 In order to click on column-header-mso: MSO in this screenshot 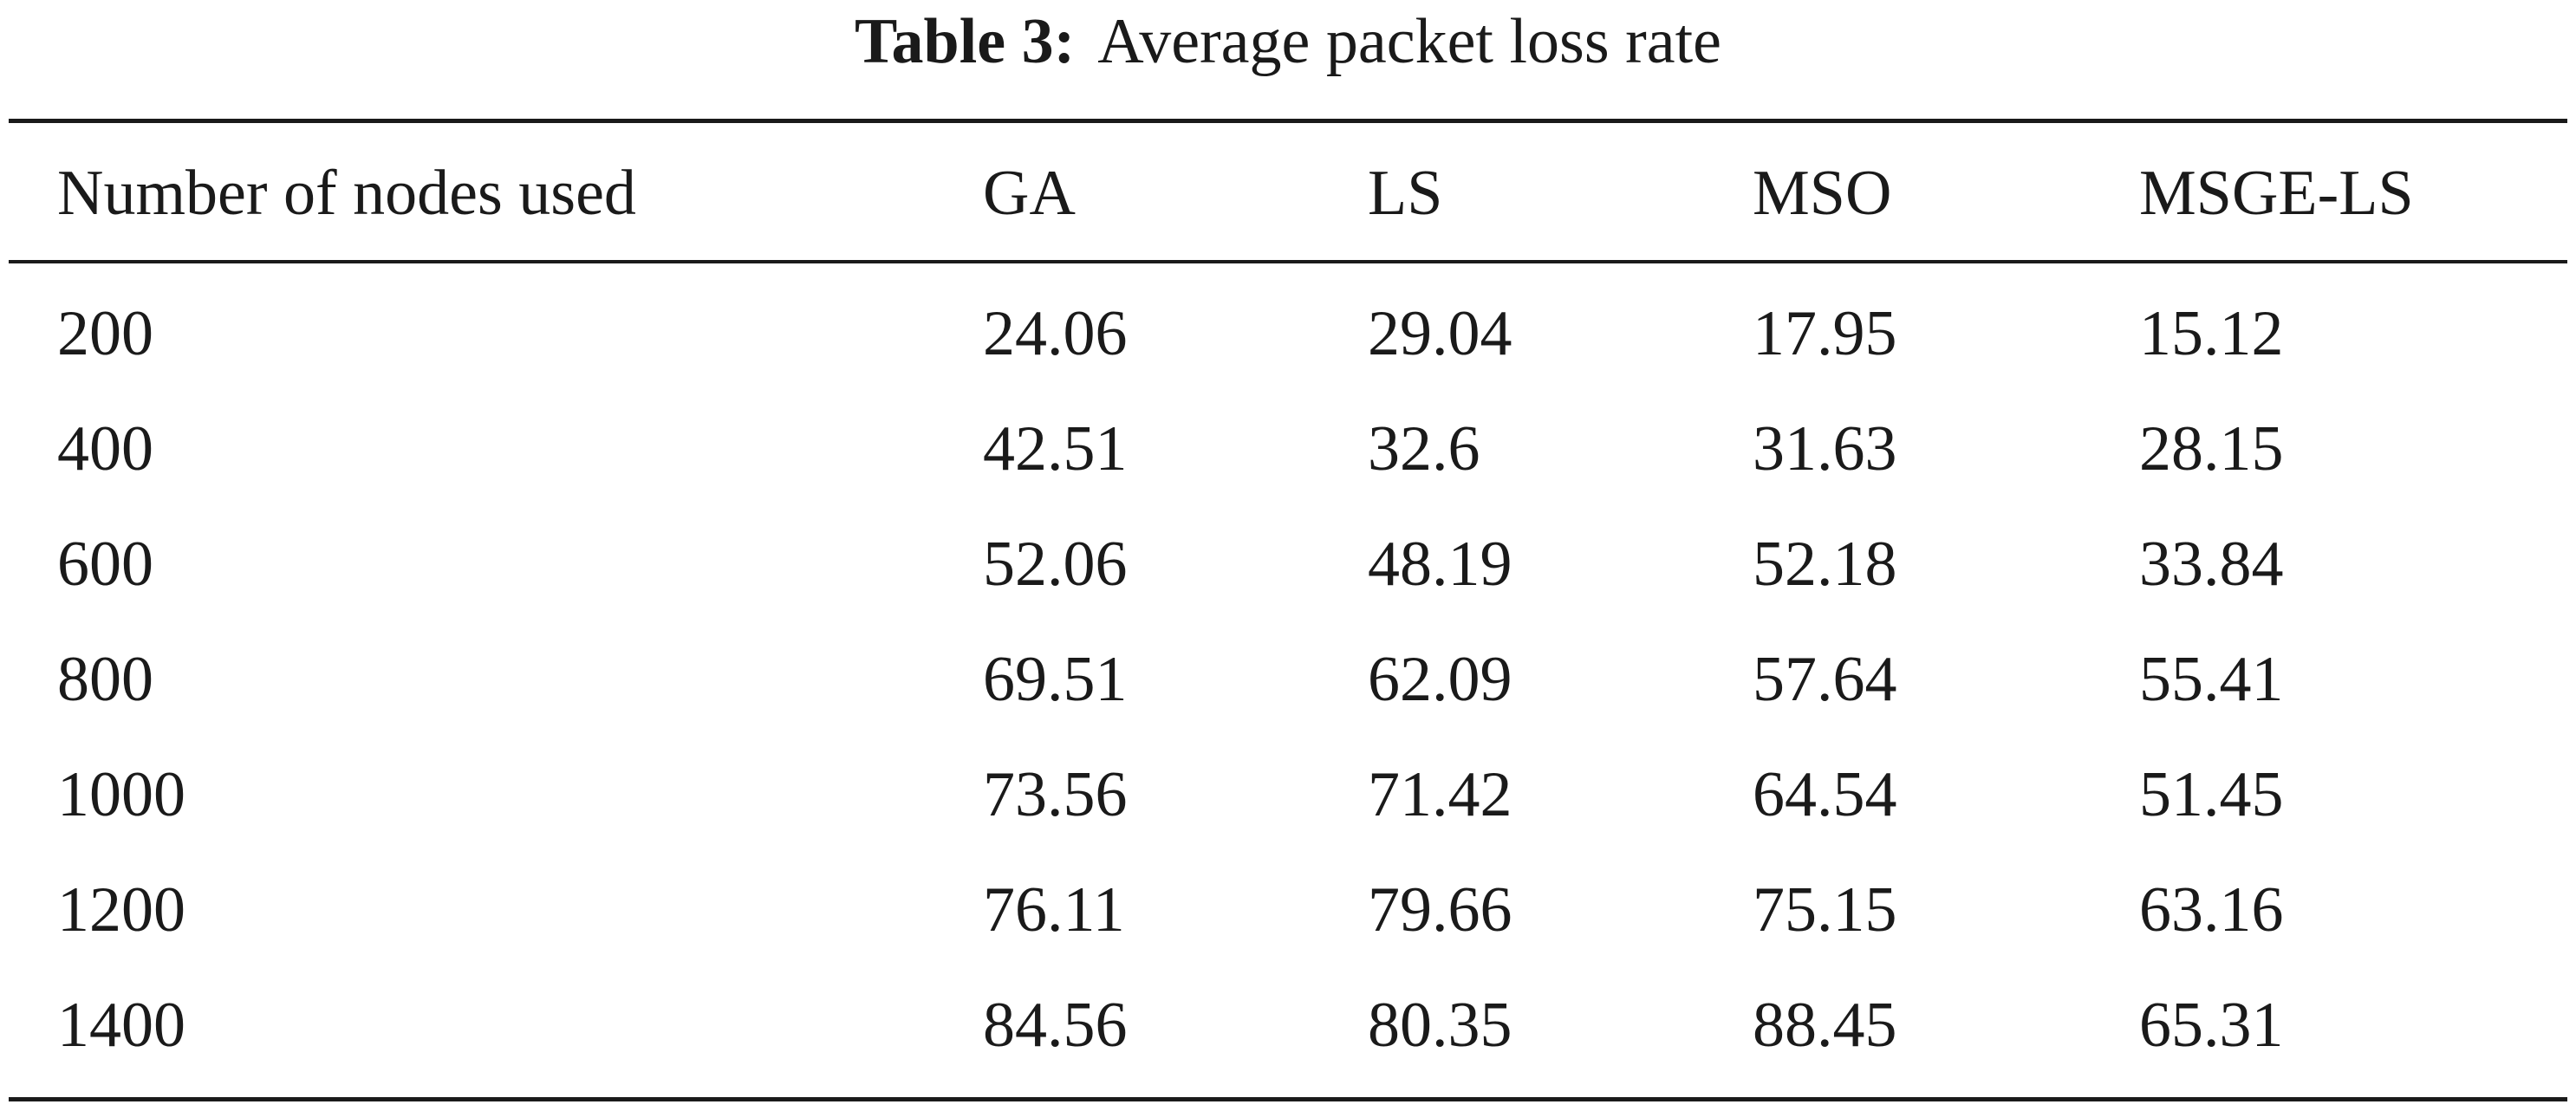, I will do `click(1822, 193)`.